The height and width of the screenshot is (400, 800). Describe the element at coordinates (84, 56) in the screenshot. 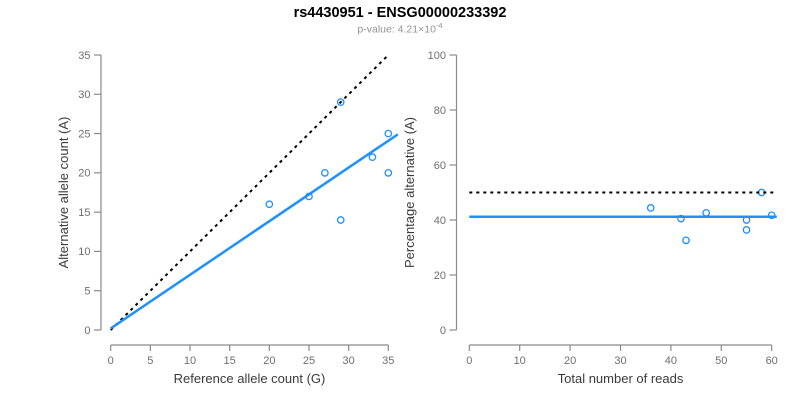

I see `y-tick-label: 35` at that location.